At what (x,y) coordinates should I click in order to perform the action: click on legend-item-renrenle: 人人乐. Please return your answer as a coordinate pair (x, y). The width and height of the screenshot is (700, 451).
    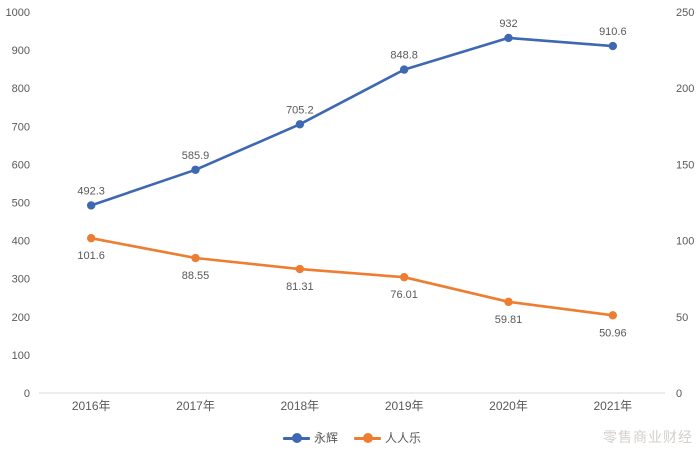
    Looking at the image, I should click on (387, 438).